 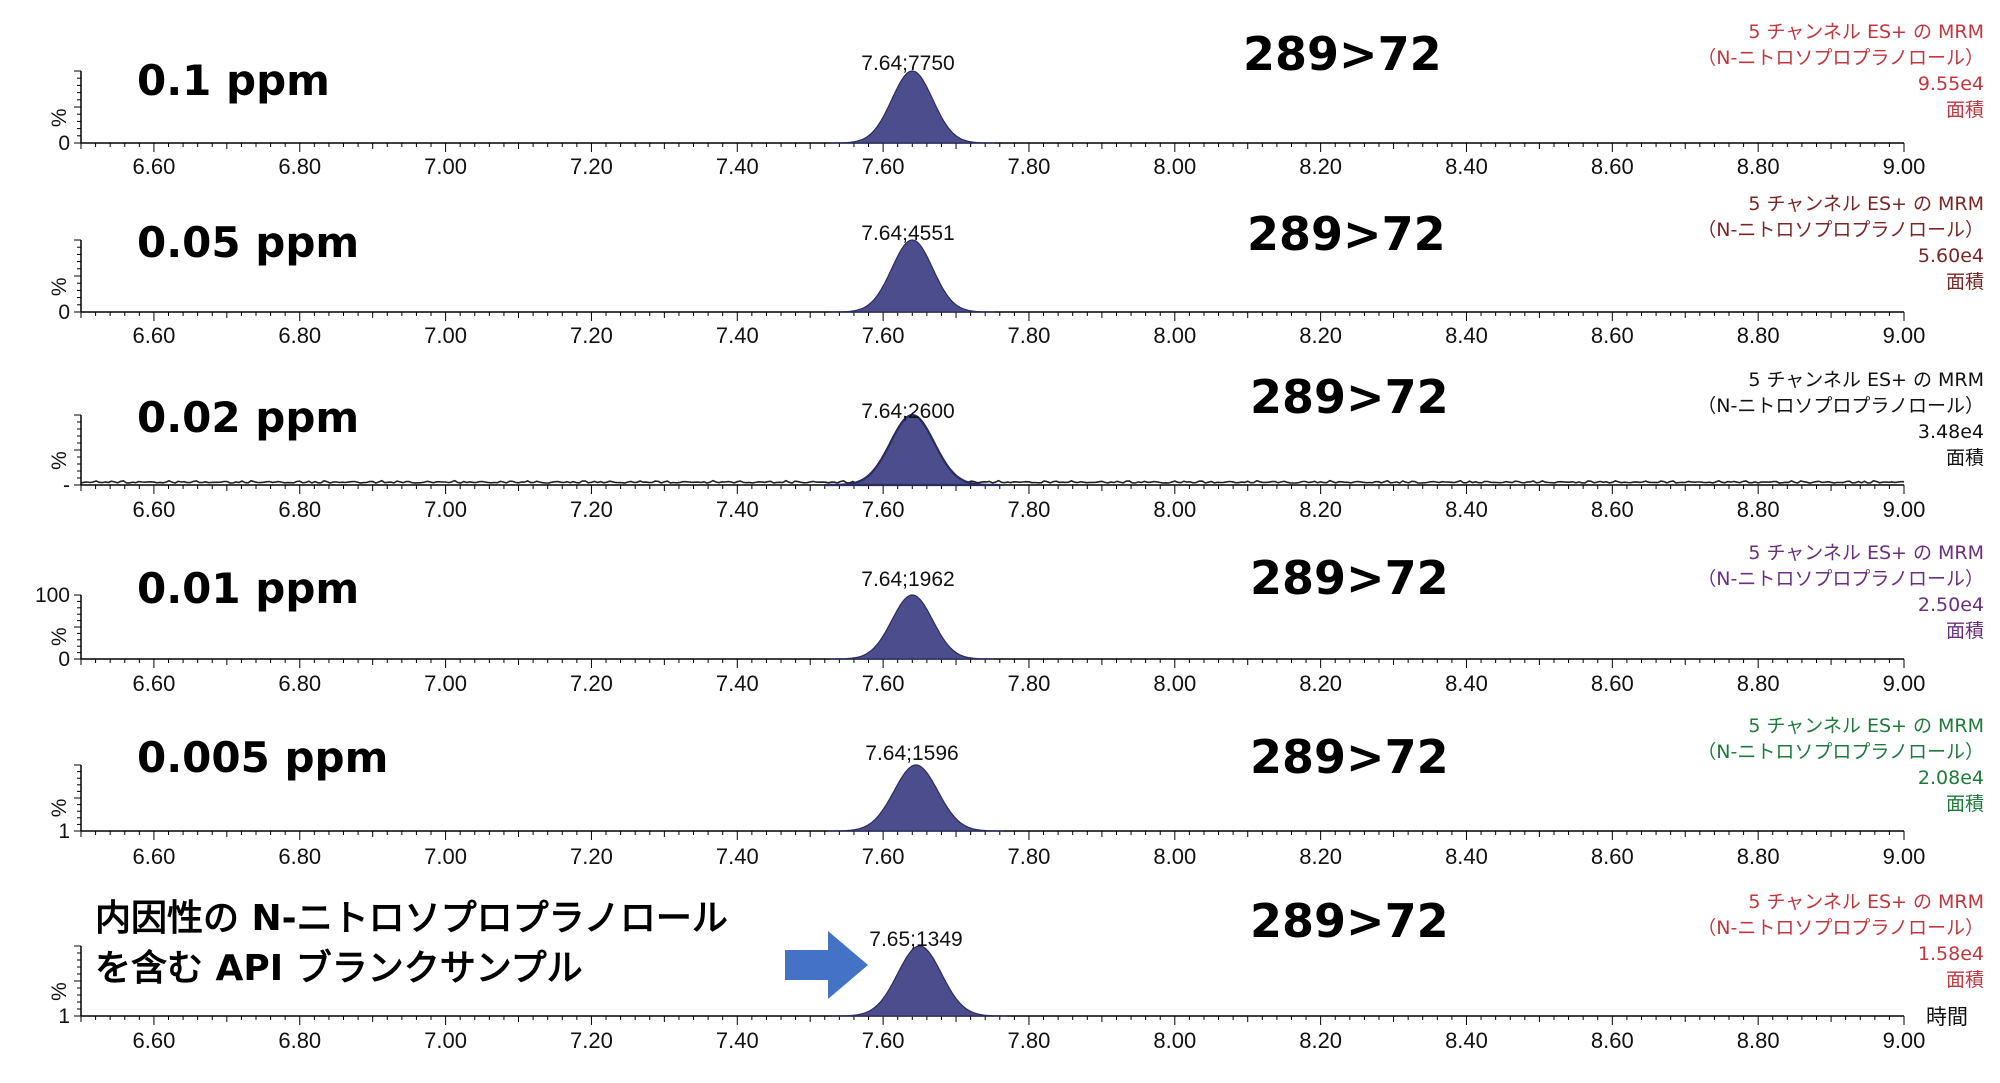 I want to click on y-tick-label-bottom: -, so click(x=66, y=485).